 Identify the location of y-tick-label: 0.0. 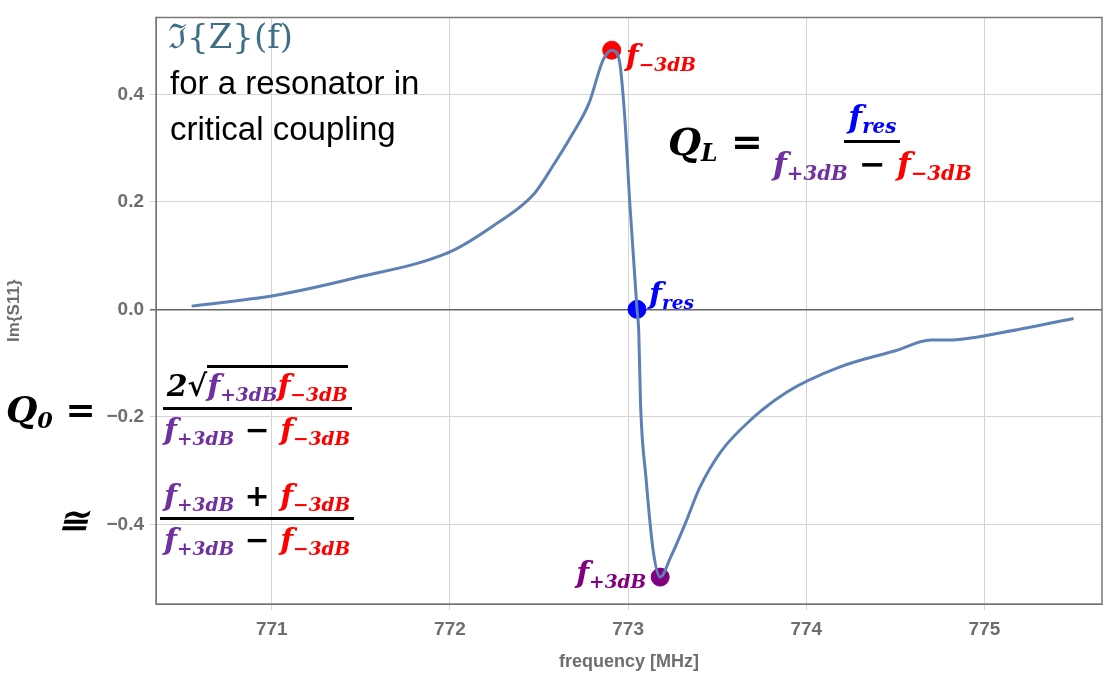
(130, 308).